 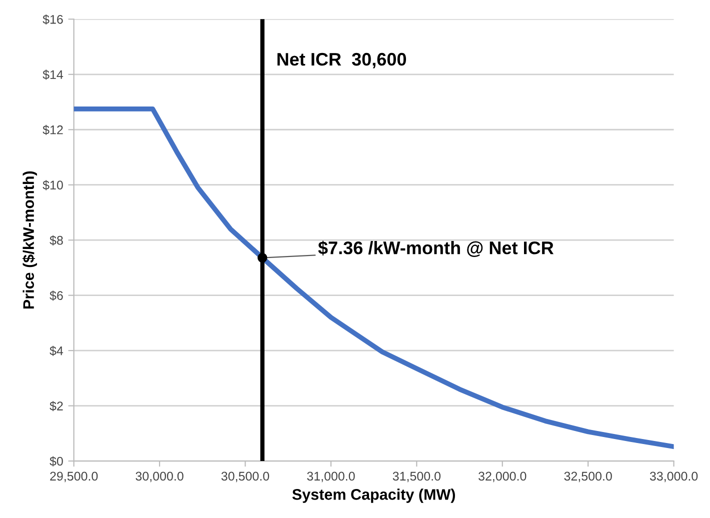 What do you see at coordinates (56, 295) in the screenshot?
I see `y-tick-label: $6` at bounding box center [56, 295].